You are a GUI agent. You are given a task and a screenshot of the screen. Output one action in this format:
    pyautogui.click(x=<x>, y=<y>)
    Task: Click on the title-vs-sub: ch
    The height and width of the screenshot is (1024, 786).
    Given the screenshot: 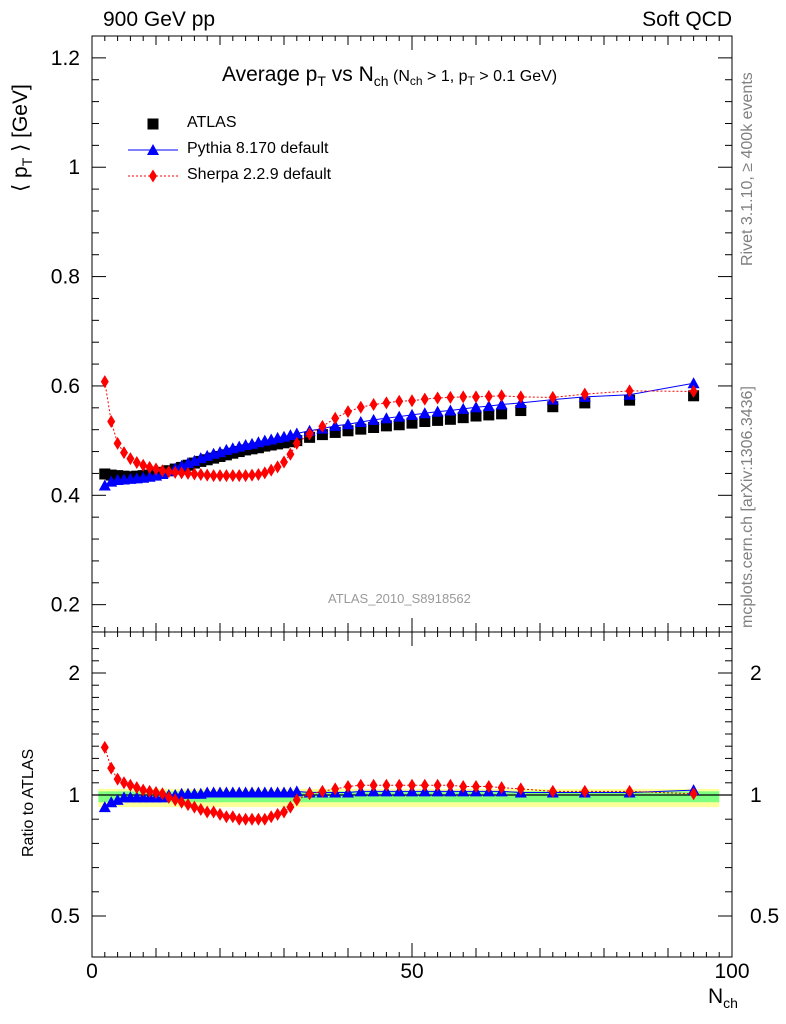 What is the action you would take?
    pyautogui.click(x=381, y=81)
    